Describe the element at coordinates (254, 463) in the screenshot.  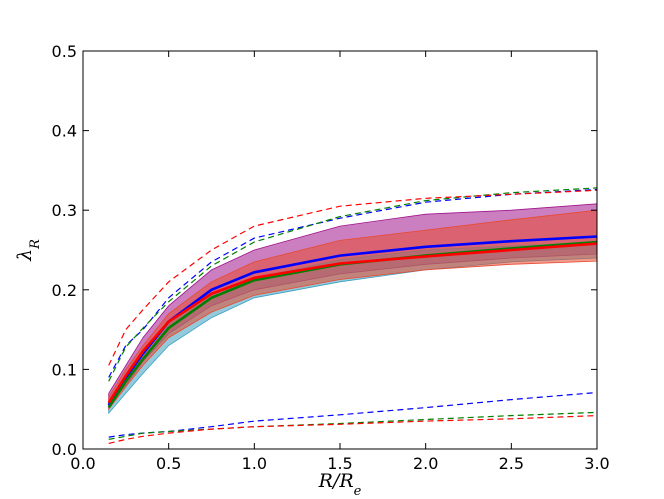
I see `x-tick-label: 1.0` at that location.